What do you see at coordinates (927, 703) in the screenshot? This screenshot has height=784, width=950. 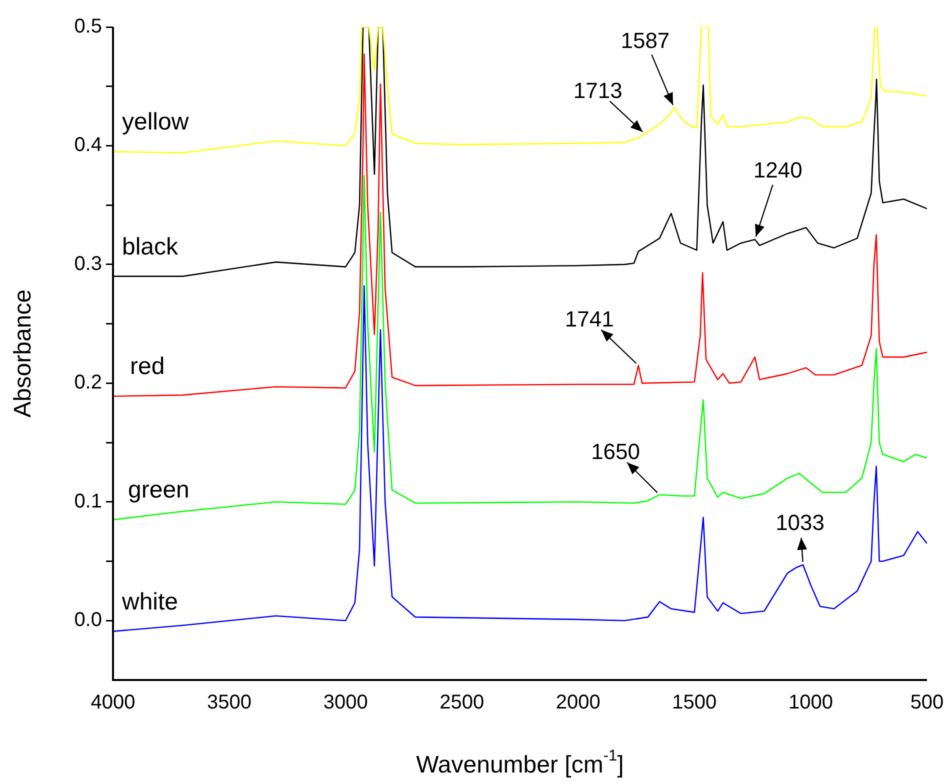 I see `x-tick-label: 500` at bounding box center [927, 703].